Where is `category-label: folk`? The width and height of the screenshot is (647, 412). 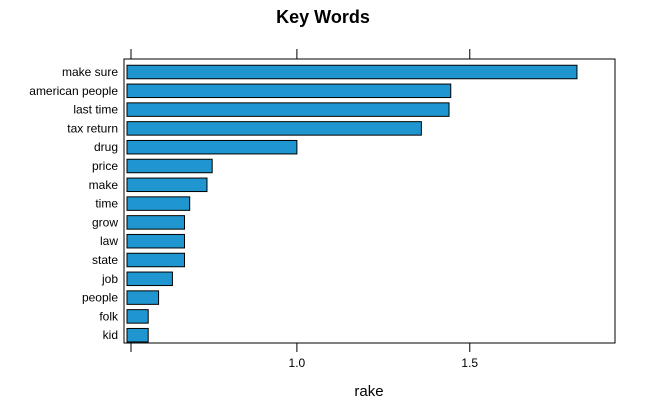 category-label: folk is located at coordinates (109, 316).